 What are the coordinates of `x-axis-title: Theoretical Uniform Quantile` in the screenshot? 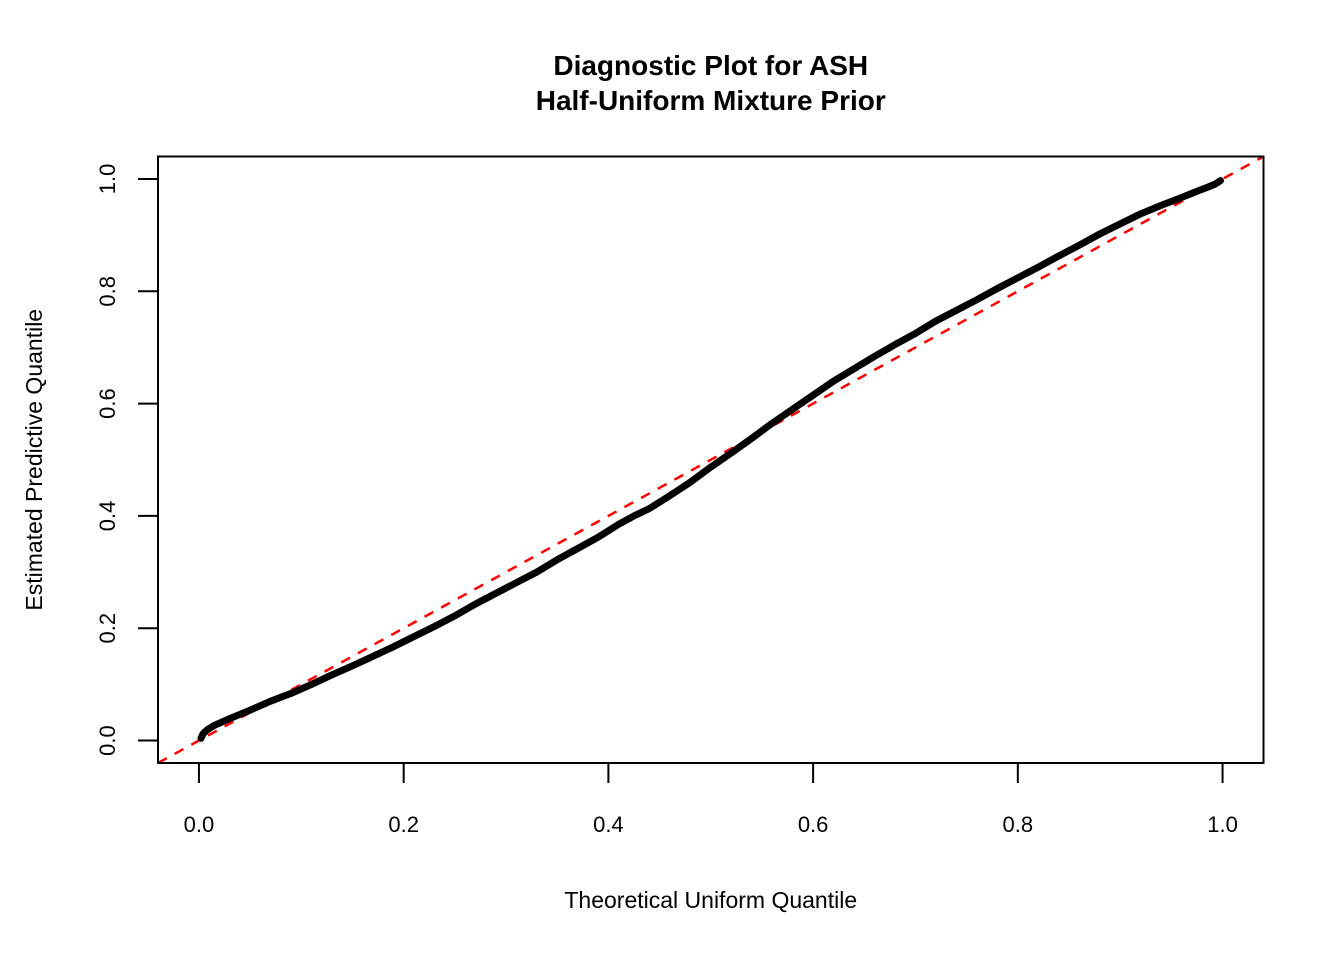 It's located at (710, 900).